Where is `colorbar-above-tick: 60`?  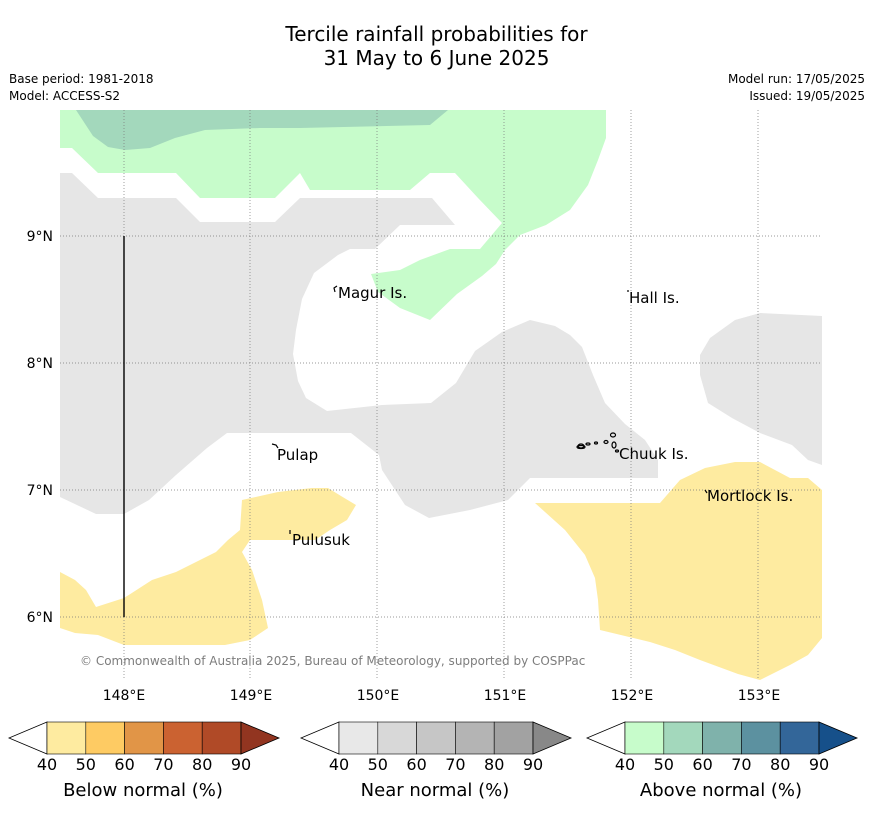
colorbar-above-tick: 60 is located at coordinates (702, 764).